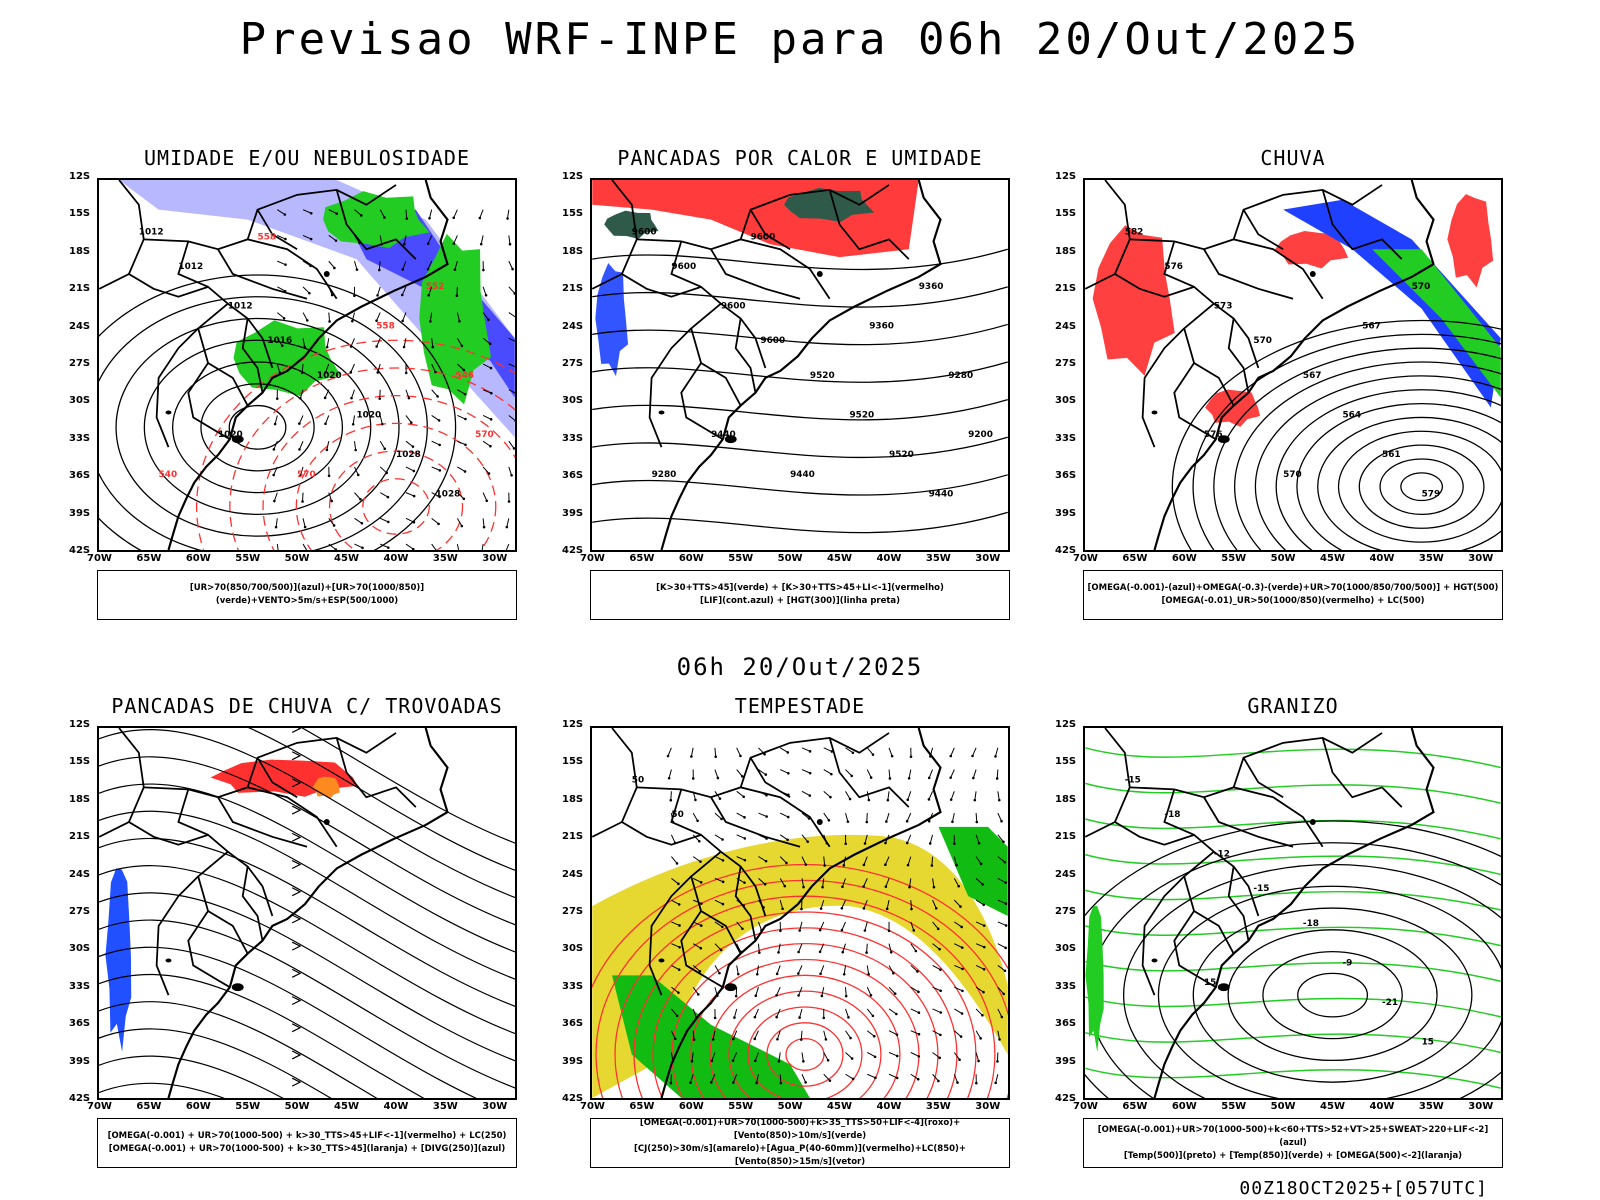 The width and height of the screenshot is (1600, 1200). Describe the element at coordinates (484, 435) in the screenshot. I see `contour-label: 570` at that location.